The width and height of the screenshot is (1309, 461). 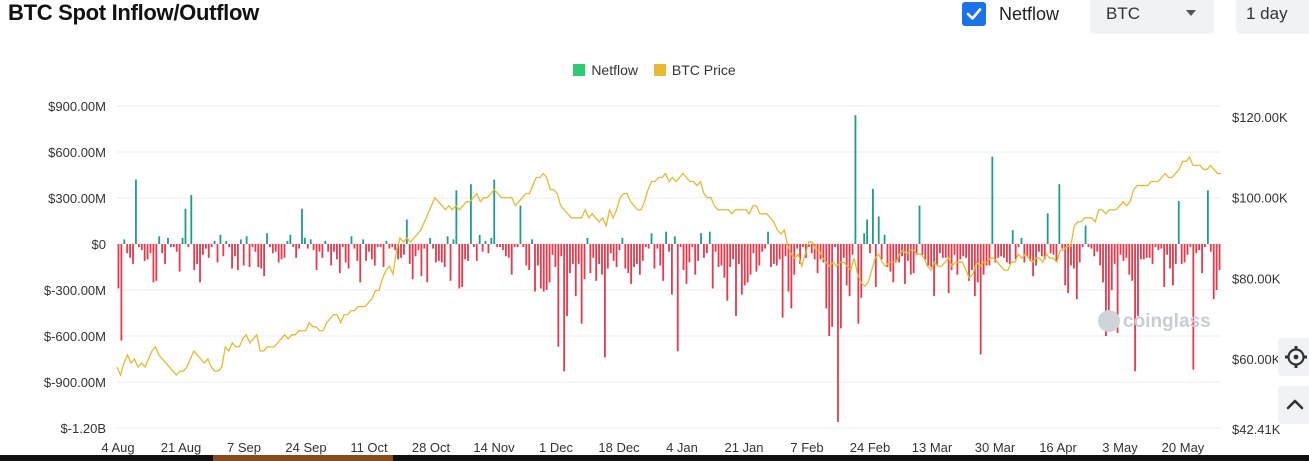 I want to click on scrollbar-thumb, so click(x=303, y=458).